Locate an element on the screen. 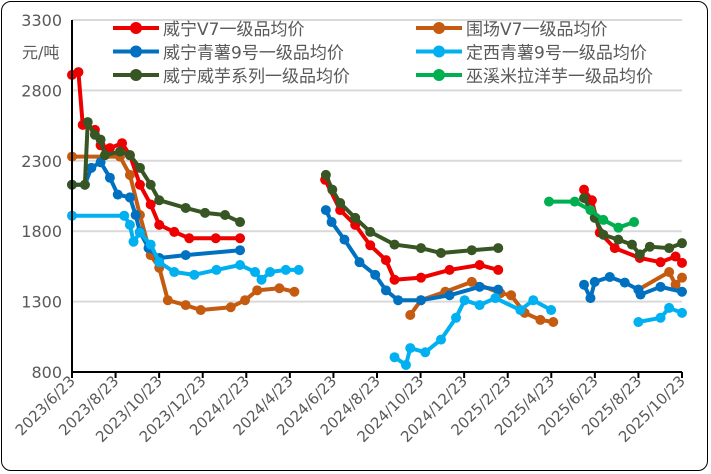 Image resolution: width=711 pixels, height=474 pixels. legend-item: 定西青薯9号一级品均价 is located at coordinates (531, 54).